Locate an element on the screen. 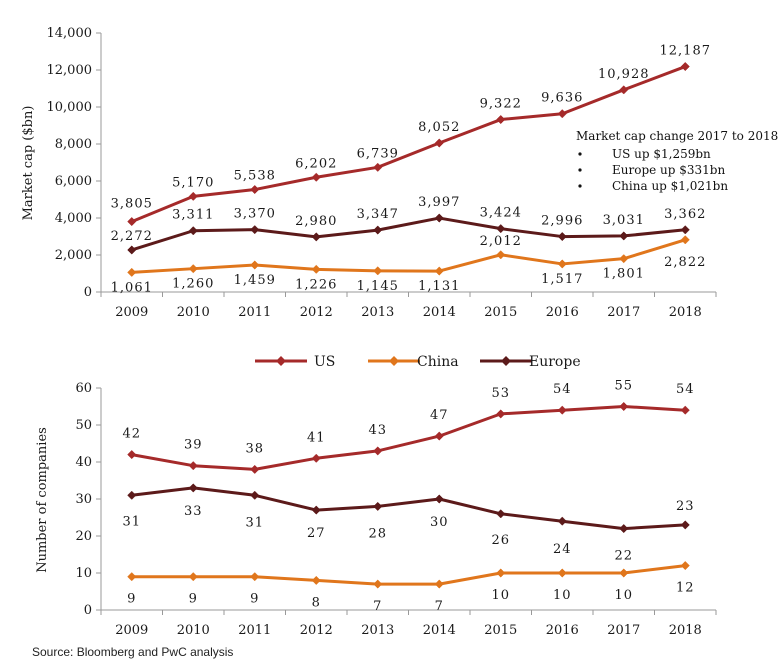 This screenshot has width=784, height=663. data-label-us: 47 is located at coordinates (439, 415).